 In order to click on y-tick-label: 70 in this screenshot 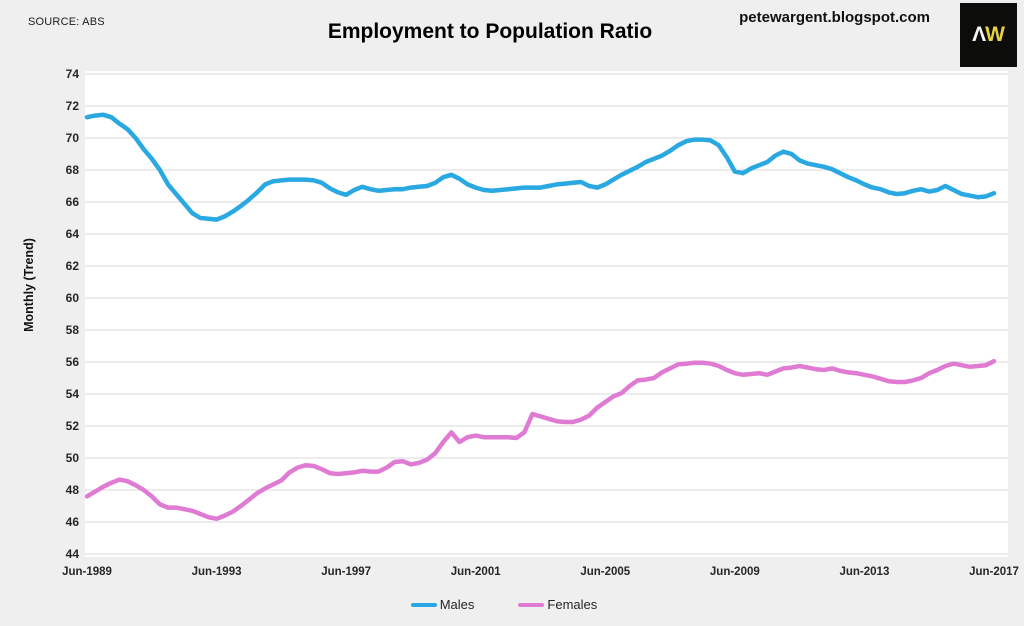, I will do `click(72, 138)`.